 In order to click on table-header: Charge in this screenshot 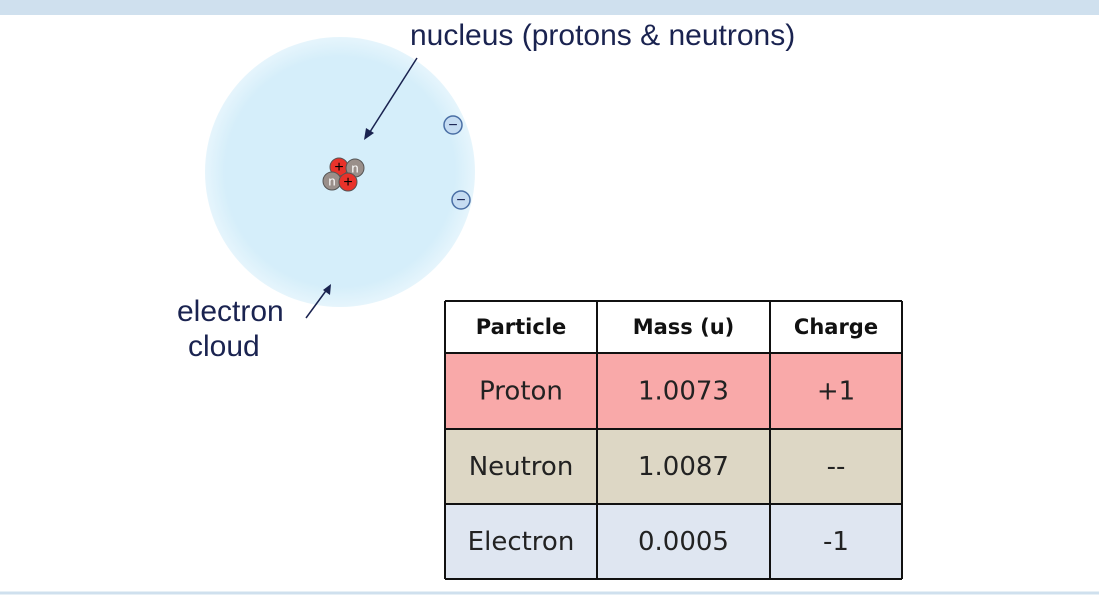, I will do `click(836, 327)`.